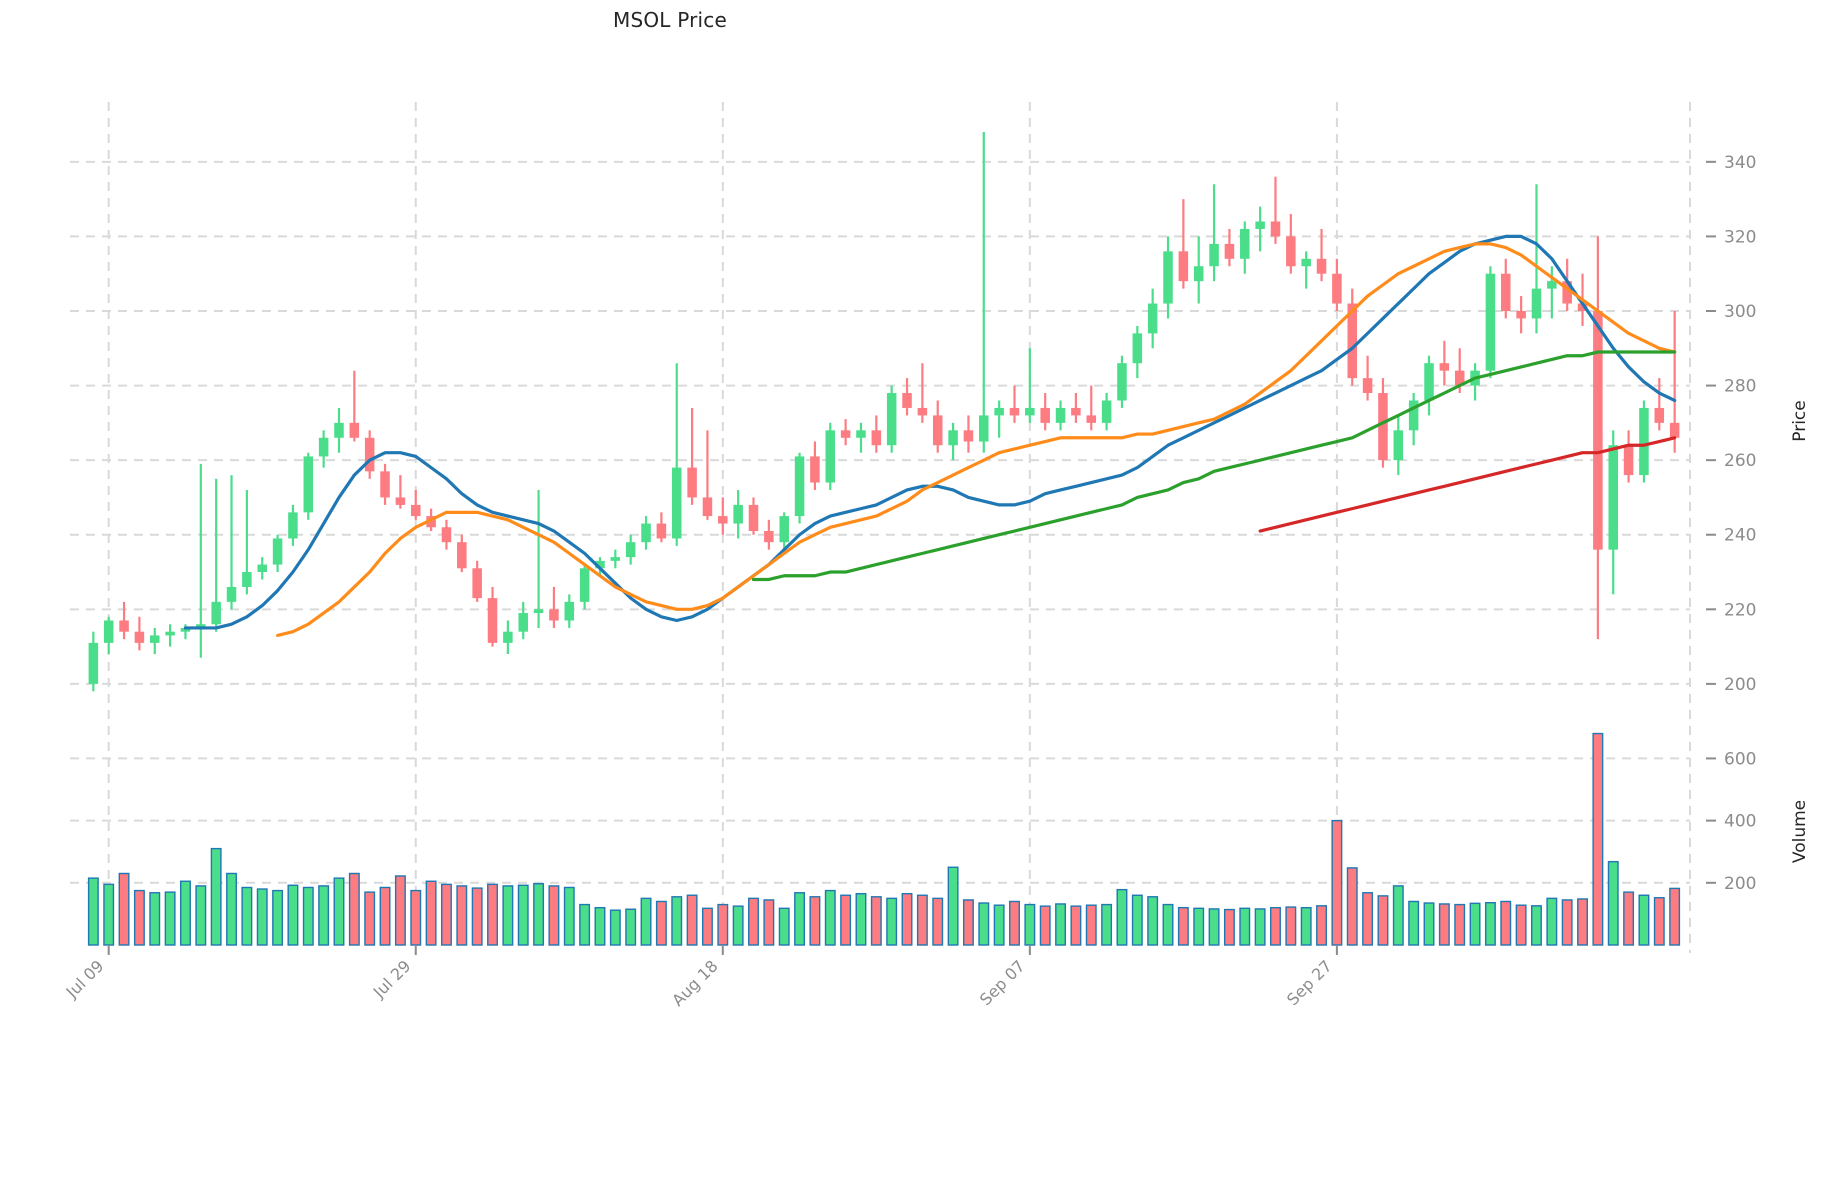 The image size is (1840, 1202). Describe the element at coordinates (1002, 982) in the screenshot. I see `date-tick-label: Sep 07` at that location.